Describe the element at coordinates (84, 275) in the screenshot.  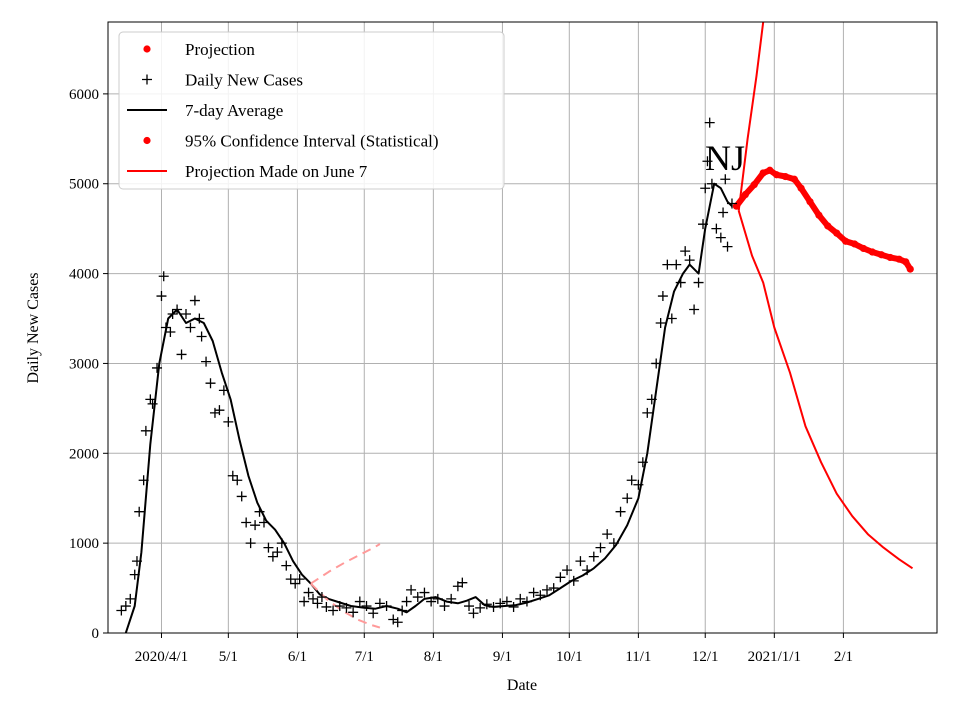
I see `y-tick-label: 4000` at that location.